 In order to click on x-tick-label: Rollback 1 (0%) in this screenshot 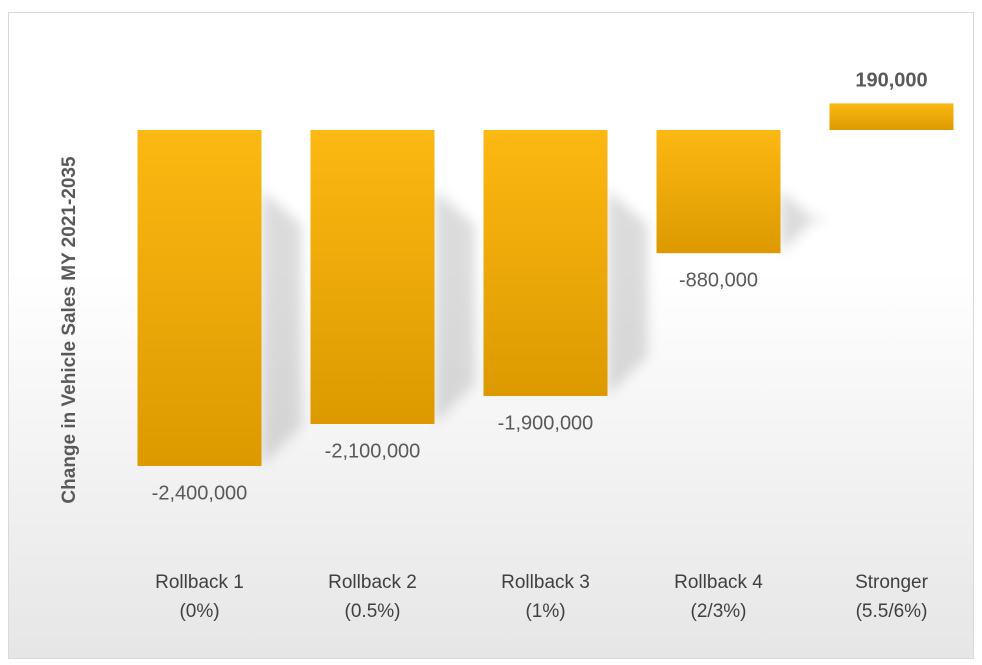, I will do `click(199, 597)`.